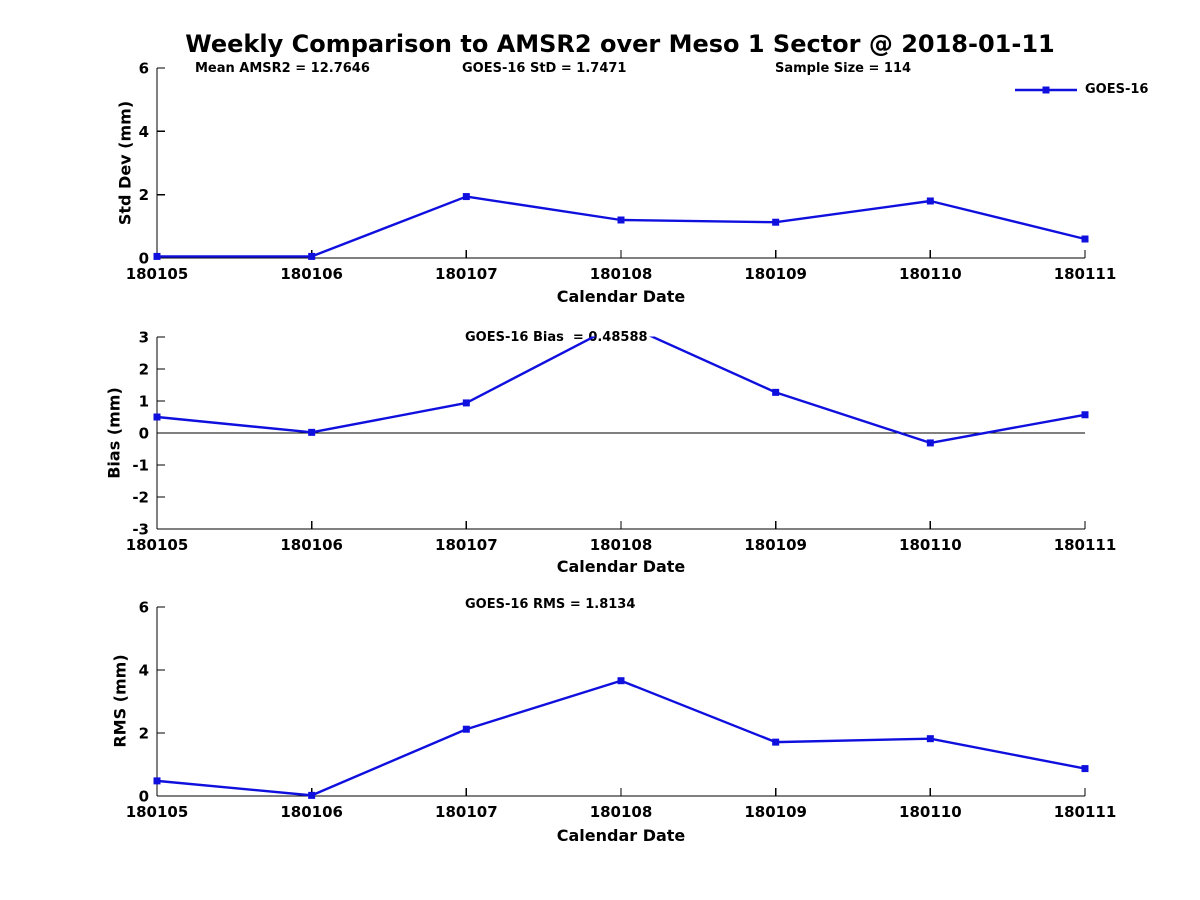 This screenshot has width=1200, height=900. What do you see at coordinates (544, 68) in the screenshot?
I see `annotation-goes16-std: GOES-16 StD = 1.7471` at bounding box center [544, 68].